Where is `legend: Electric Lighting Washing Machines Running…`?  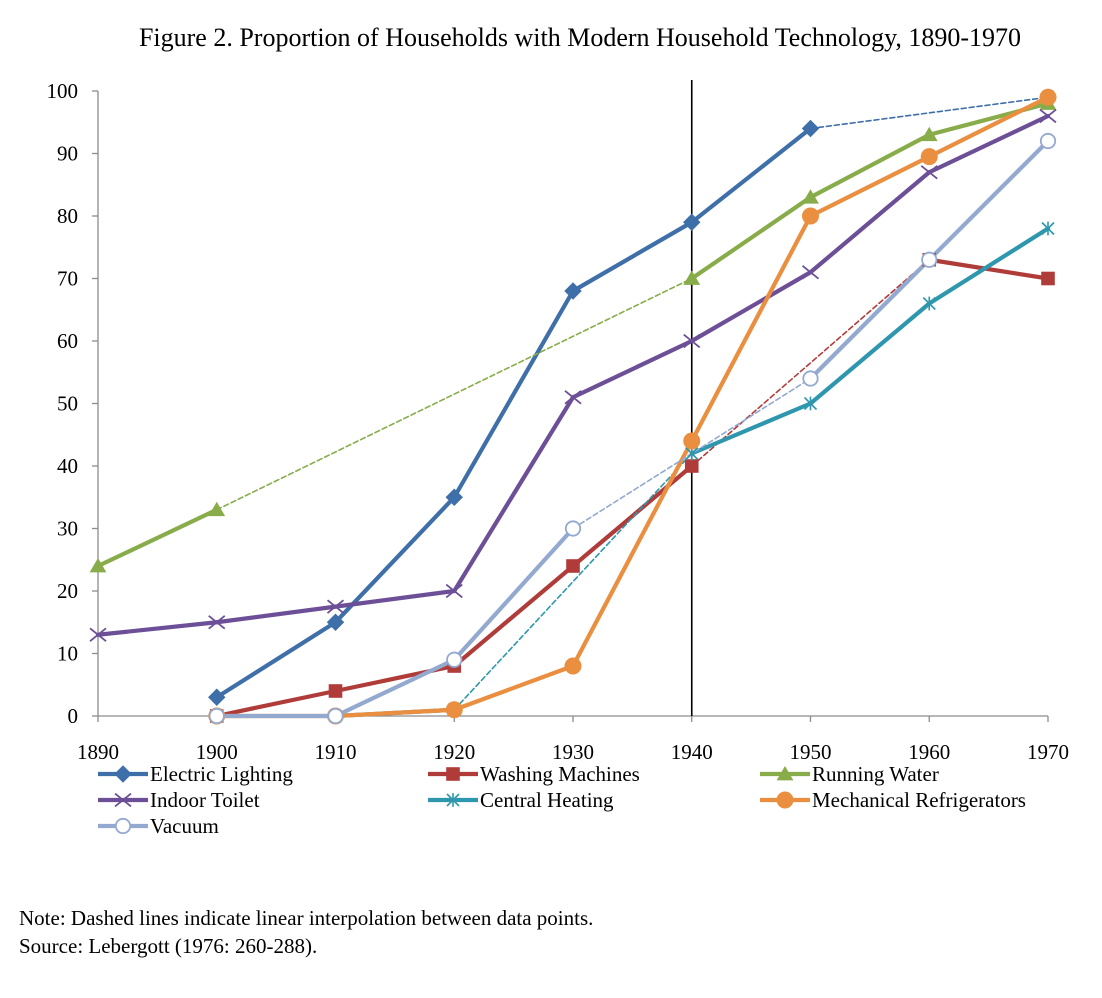 legend: Electric Lighting Washing Machines Running… is located at coordinates (562, 800).